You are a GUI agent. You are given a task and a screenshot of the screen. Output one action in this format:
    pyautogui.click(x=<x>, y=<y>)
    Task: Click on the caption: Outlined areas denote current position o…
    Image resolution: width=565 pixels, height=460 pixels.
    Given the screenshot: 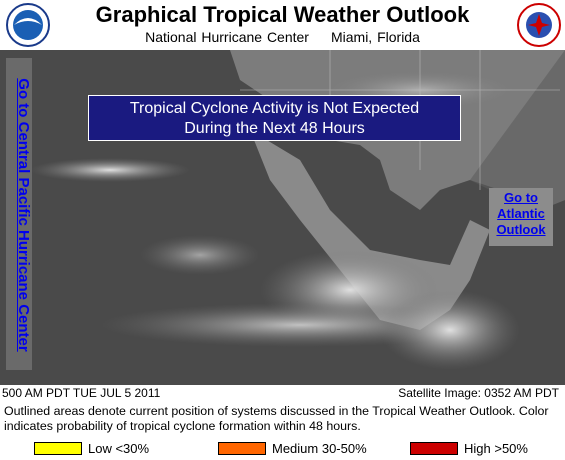 What is the action you would take?
    pyautogui.click(x=276, y=418)
    